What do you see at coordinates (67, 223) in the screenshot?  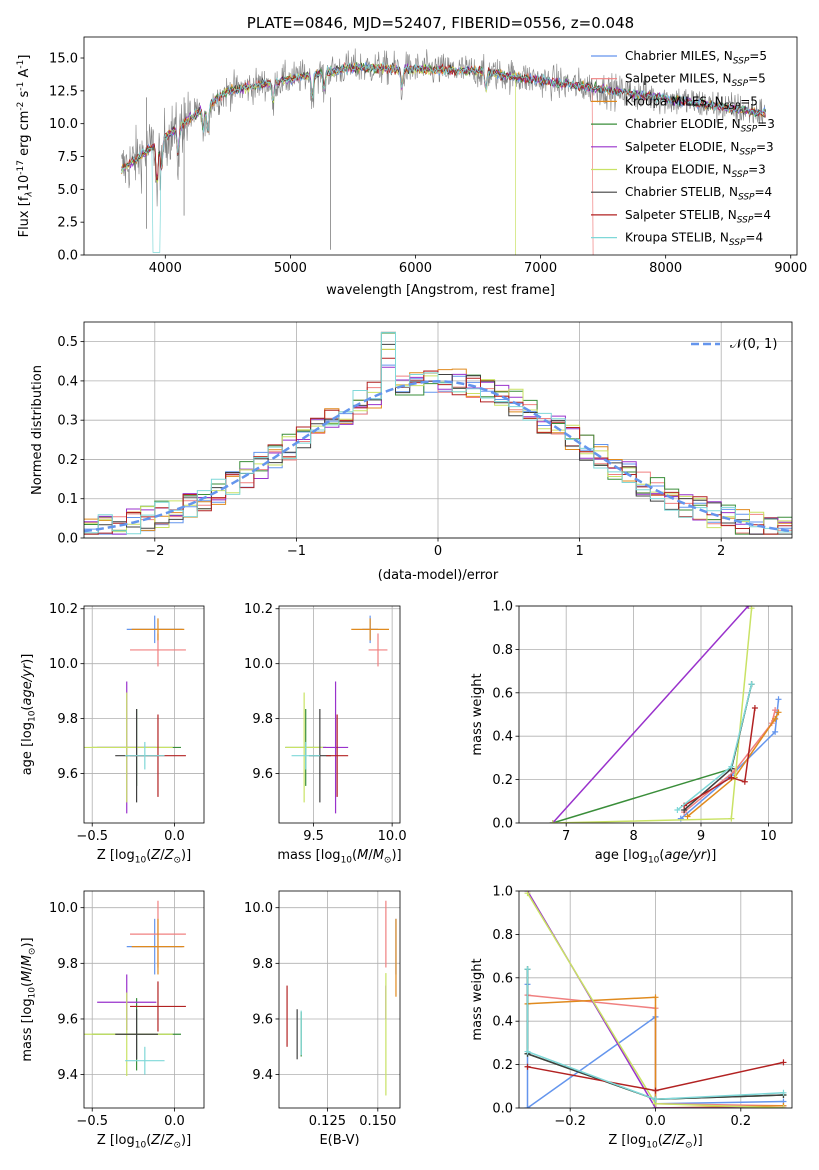 I see `y-tick-label: 2.5` at bounding box center [67, 223].